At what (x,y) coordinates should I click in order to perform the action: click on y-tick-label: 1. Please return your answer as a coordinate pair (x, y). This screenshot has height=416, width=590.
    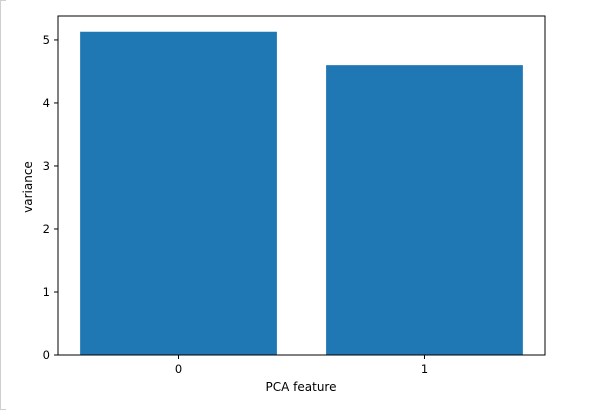
    Looking at the image, I should click on (46, 292).